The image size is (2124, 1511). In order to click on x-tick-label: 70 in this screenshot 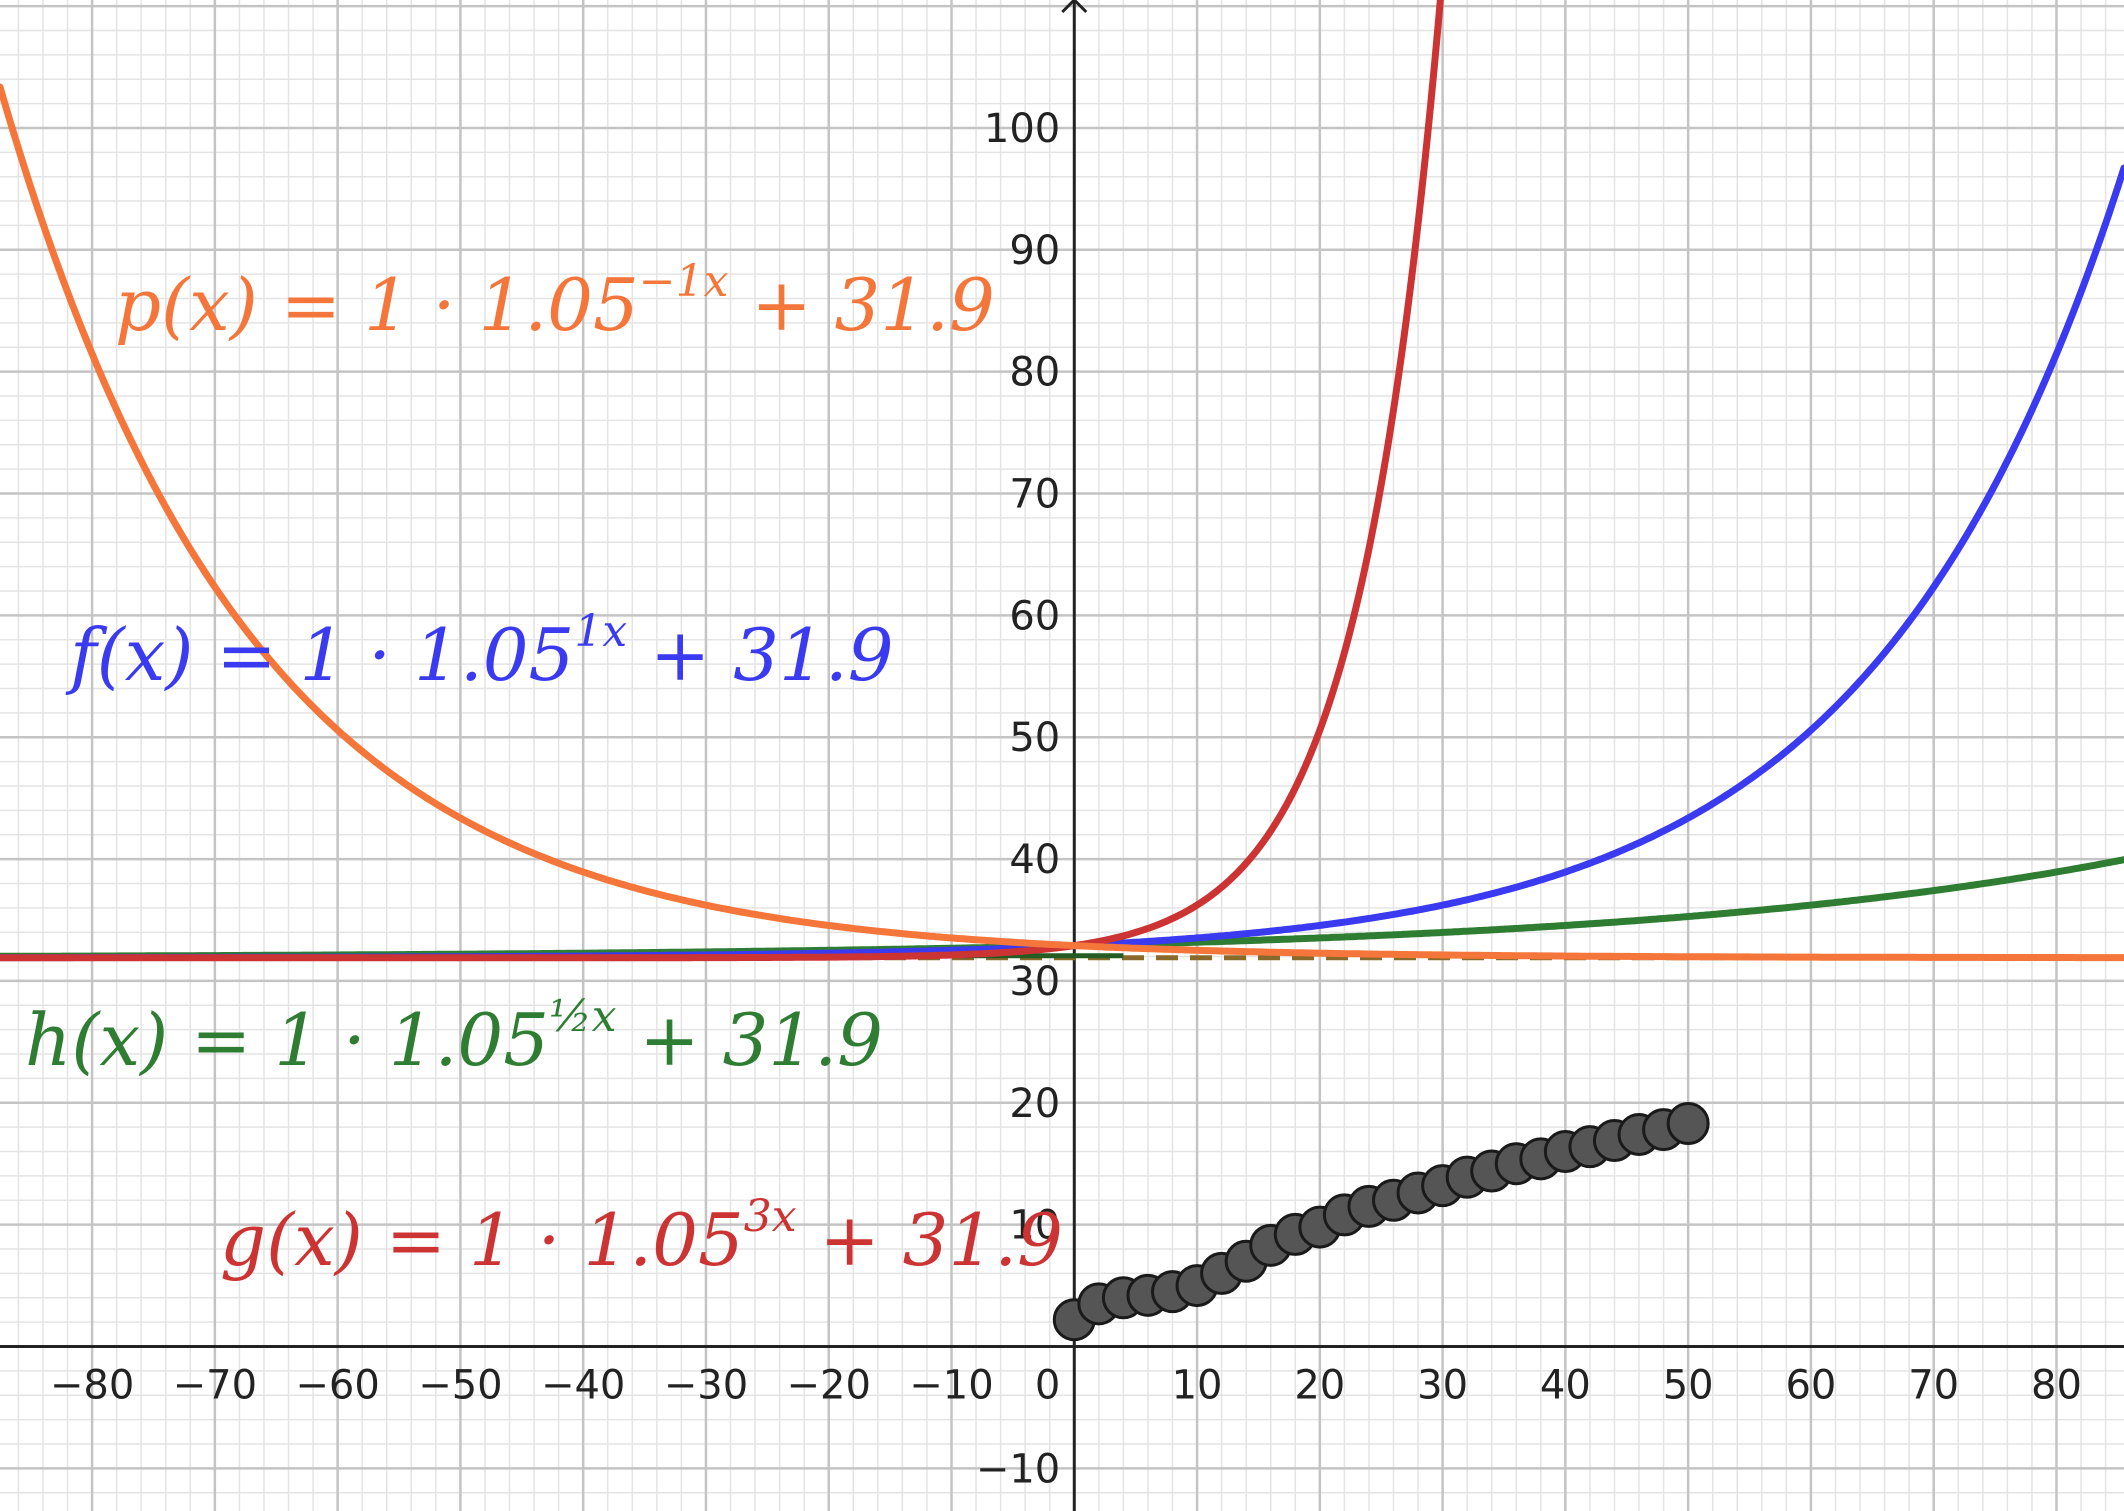, I will do `click(1933, 1385)`.